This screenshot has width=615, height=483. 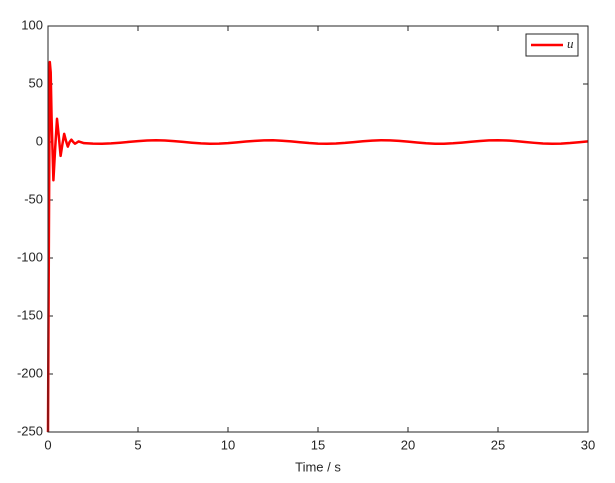 What do you see at coordinates (408, 444) in the screenshot?
I see `x-tick-label: 20` at bounding box center [408, 444].